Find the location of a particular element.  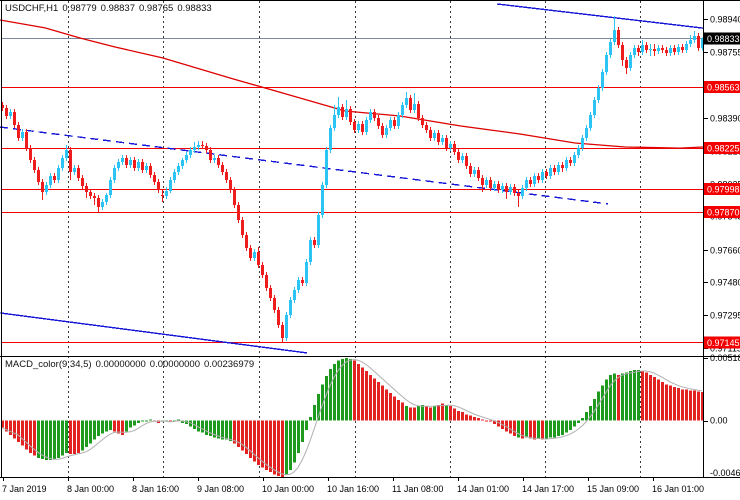

price-axis-label: 0.98390 is located at coordinates (725, 119).